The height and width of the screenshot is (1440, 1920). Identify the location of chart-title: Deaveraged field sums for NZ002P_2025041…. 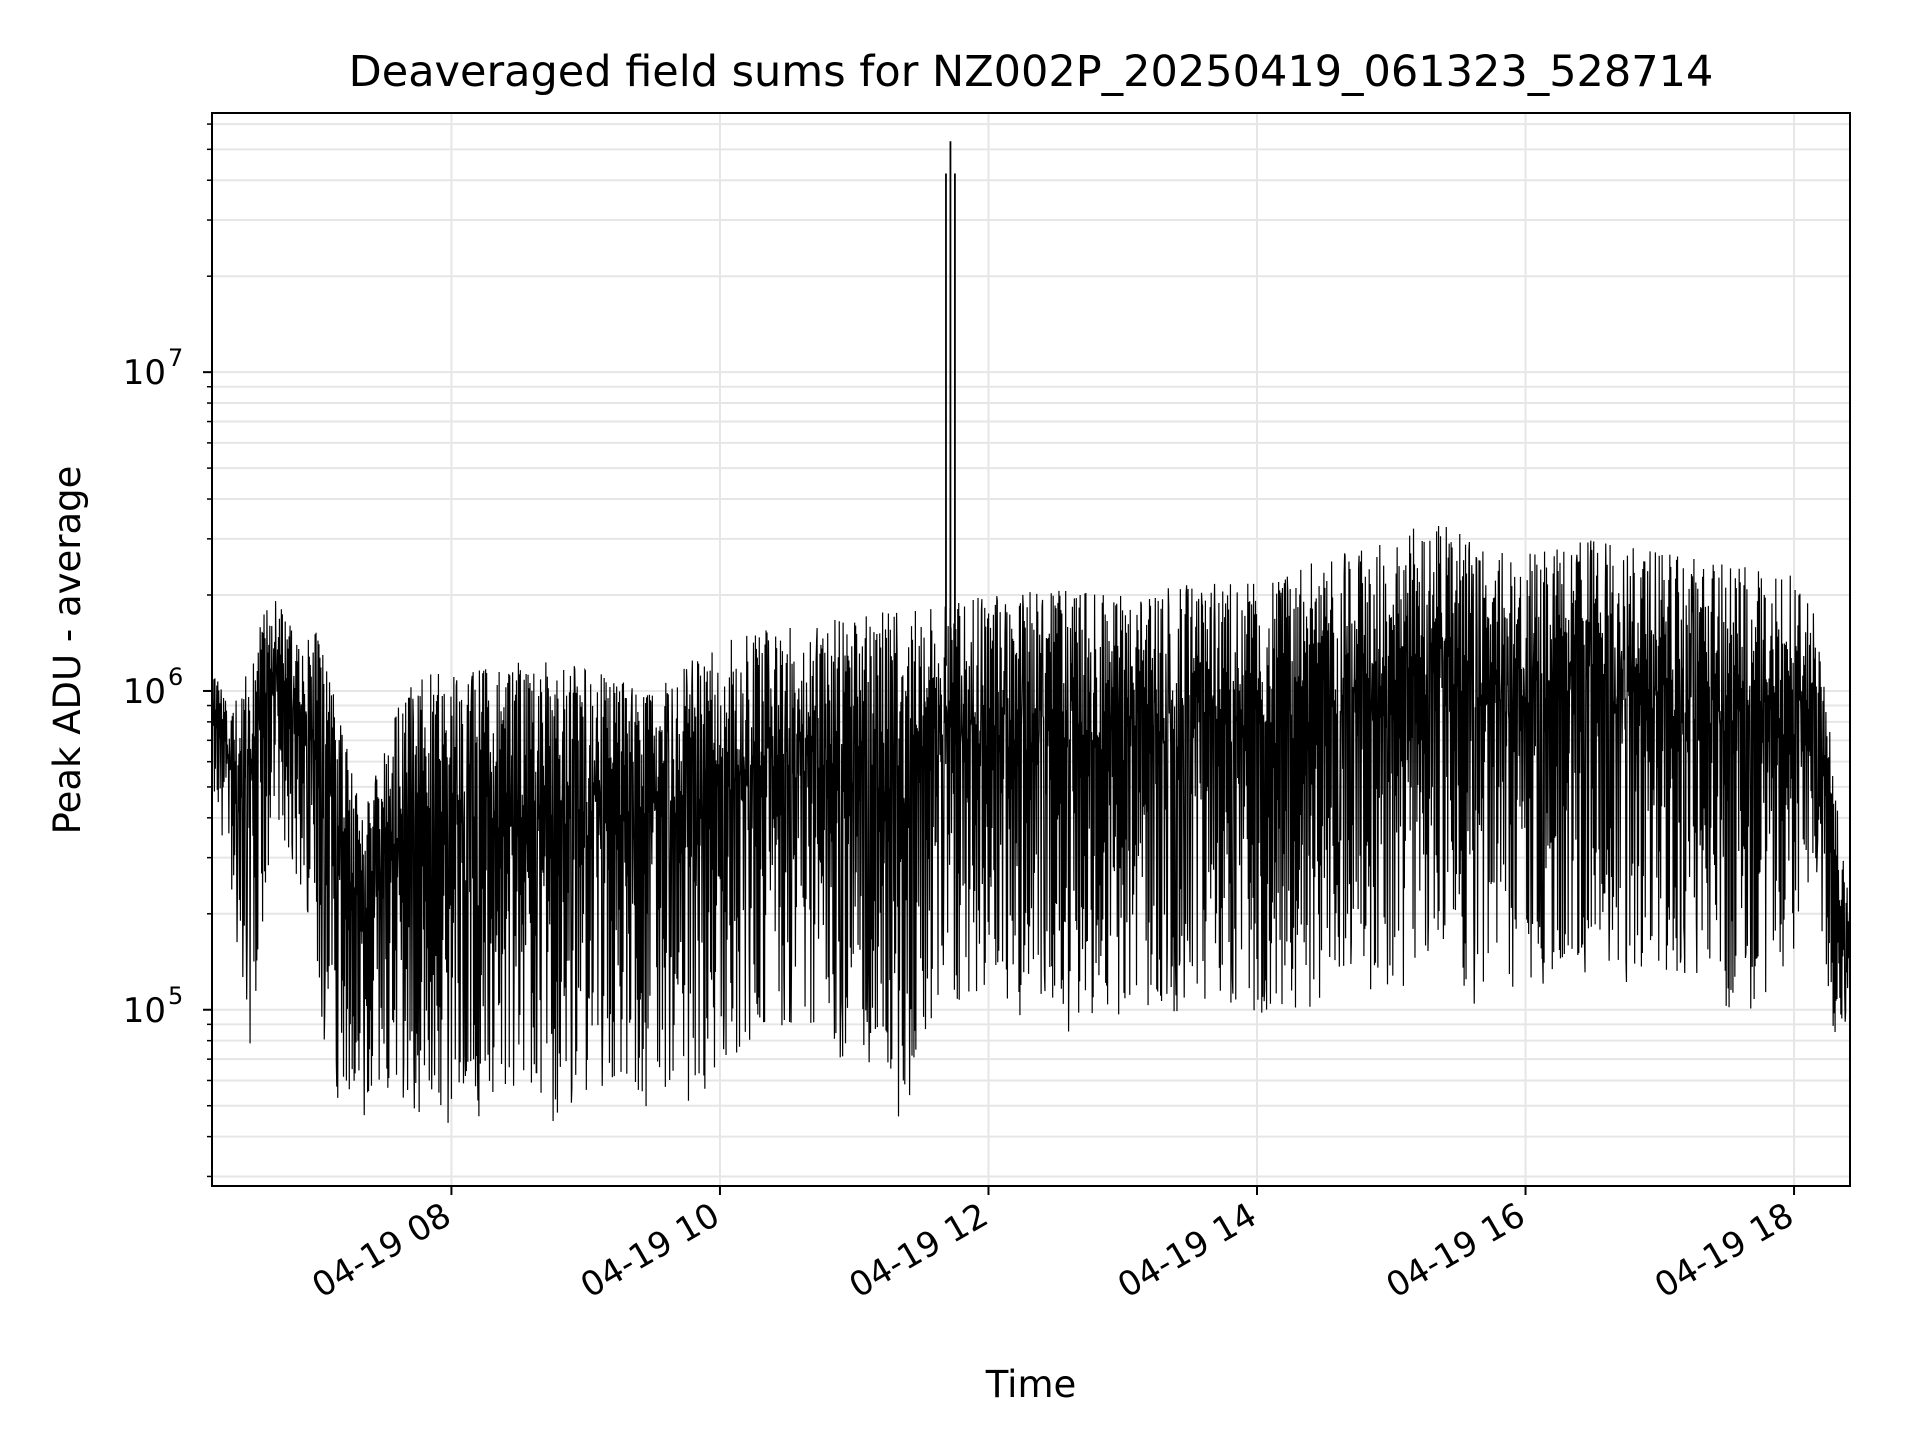
(1031, 72).